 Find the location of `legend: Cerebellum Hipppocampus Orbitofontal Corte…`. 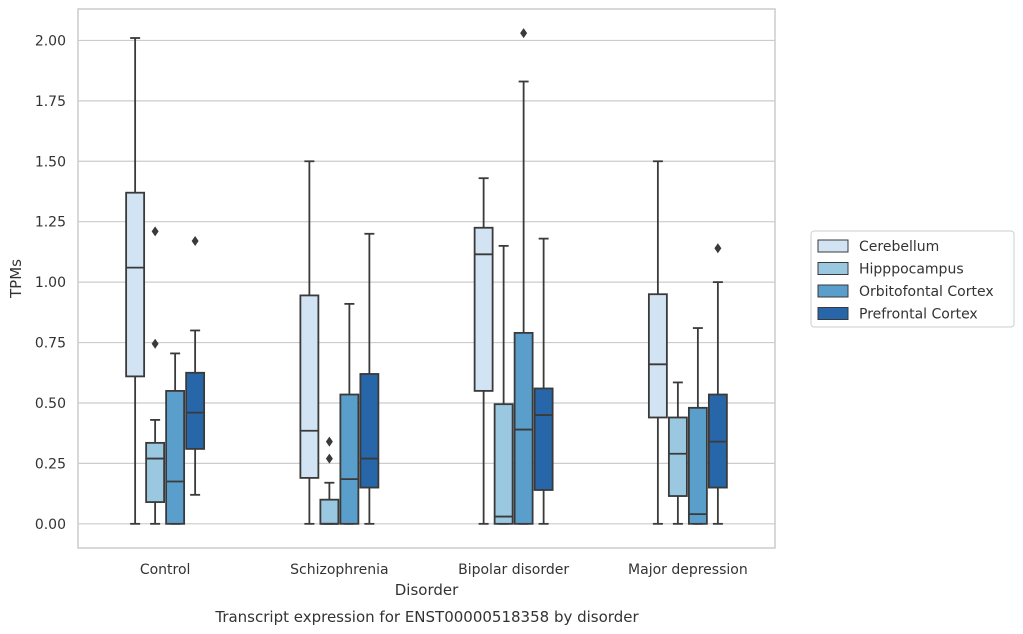

legend: Cerebellum Hipppocampus Orbitofontal Corte… is located at coordinates (912, 279).